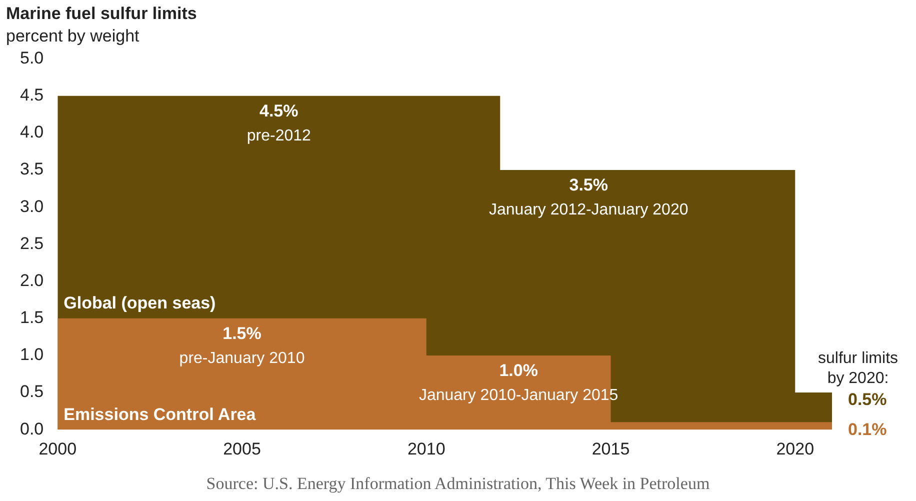 The height and width of the screenshot is (501, 916). Describe the element at coordinates (867, 429) in the screenshot. I see `data-label: 0.1%` at that location.